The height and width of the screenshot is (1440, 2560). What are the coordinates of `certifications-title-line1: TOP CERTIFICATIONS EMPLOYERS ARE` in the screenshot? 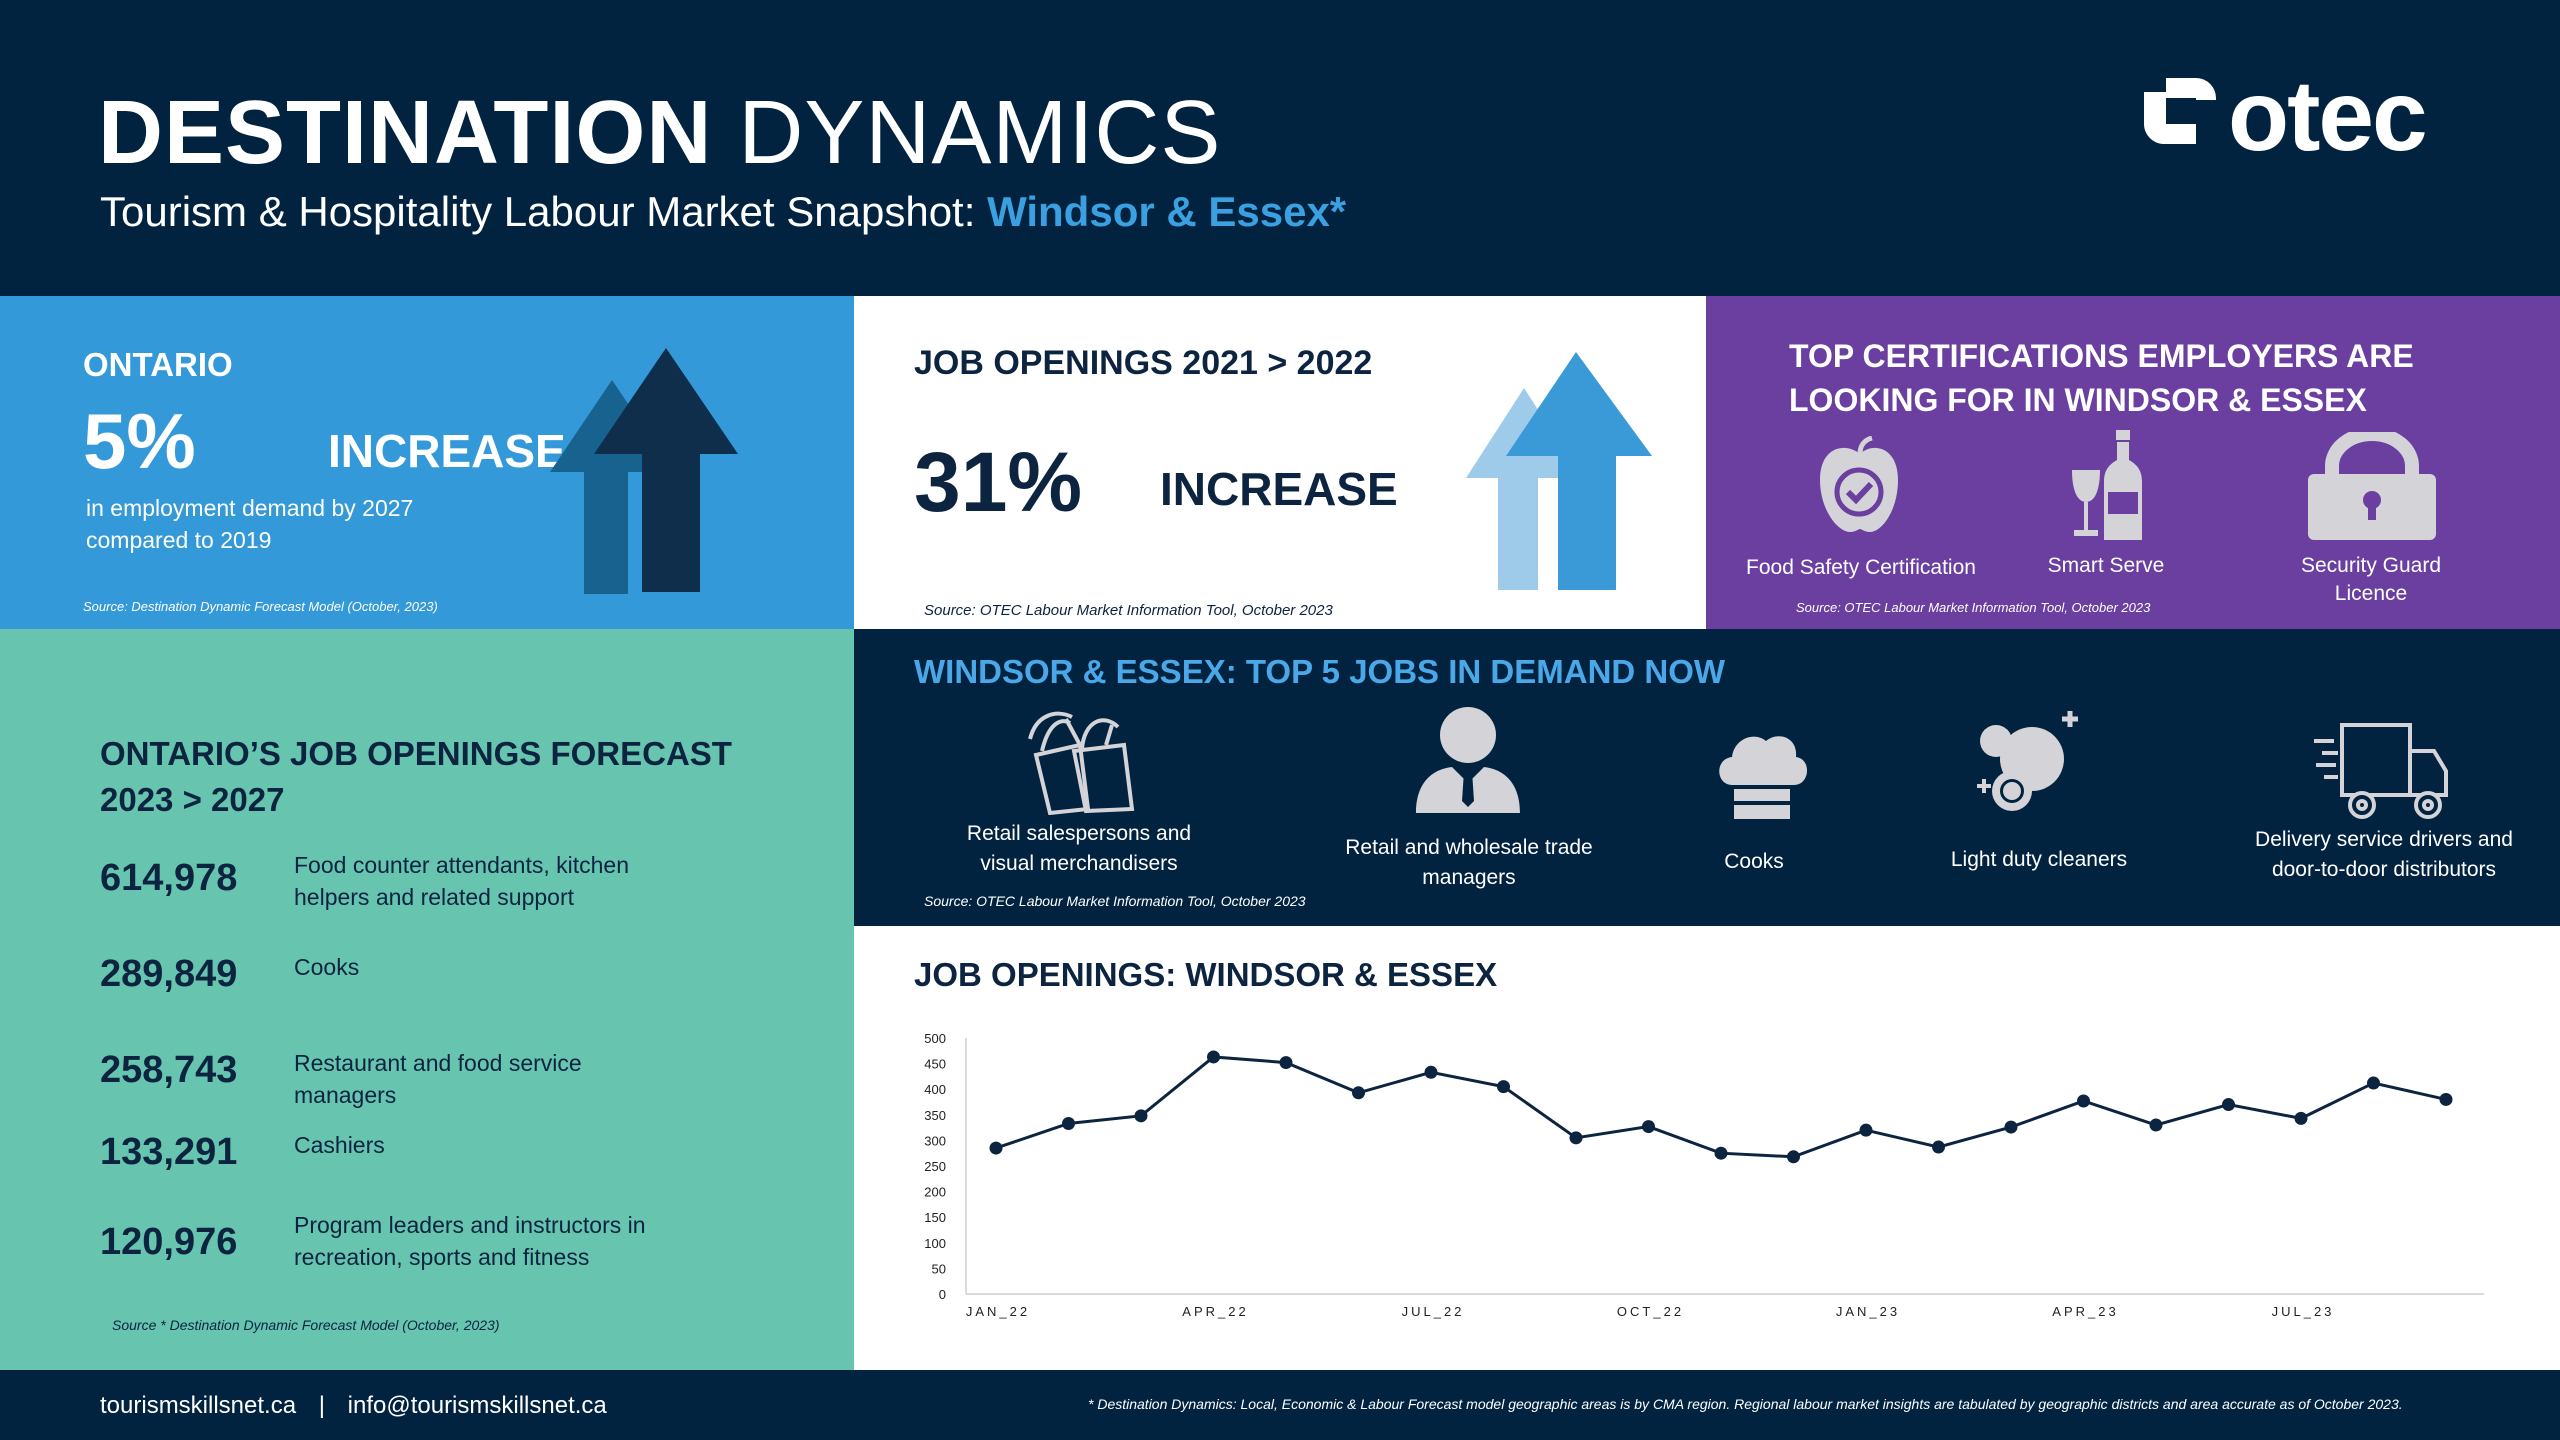 It's located at (2101, 356).